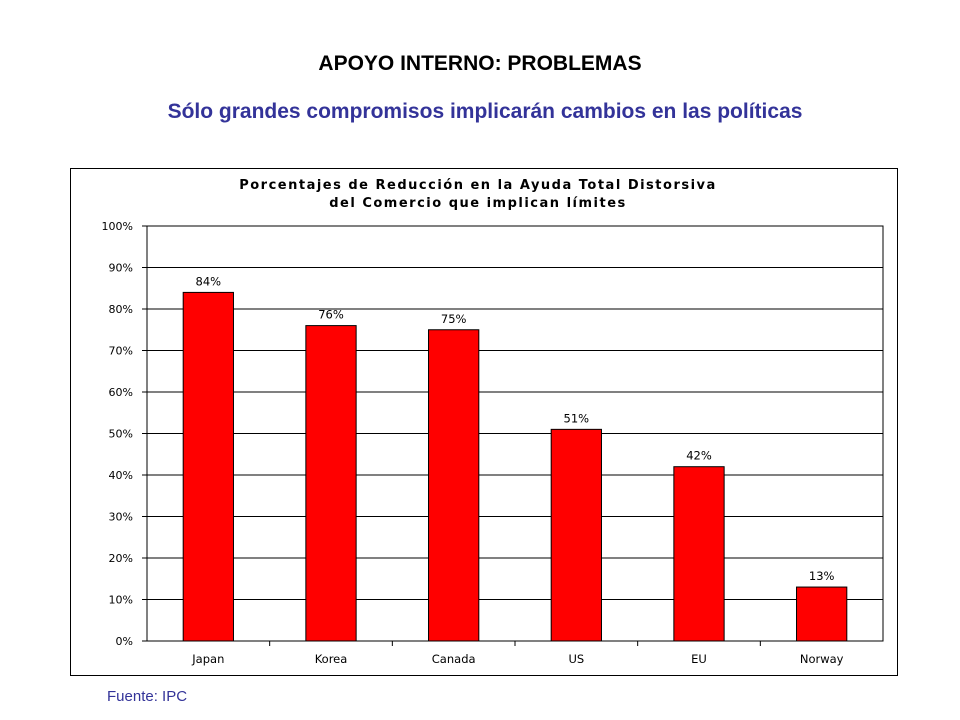 The image size is (960, 720). I want to click on data-label: 75%, so click(454, 319).